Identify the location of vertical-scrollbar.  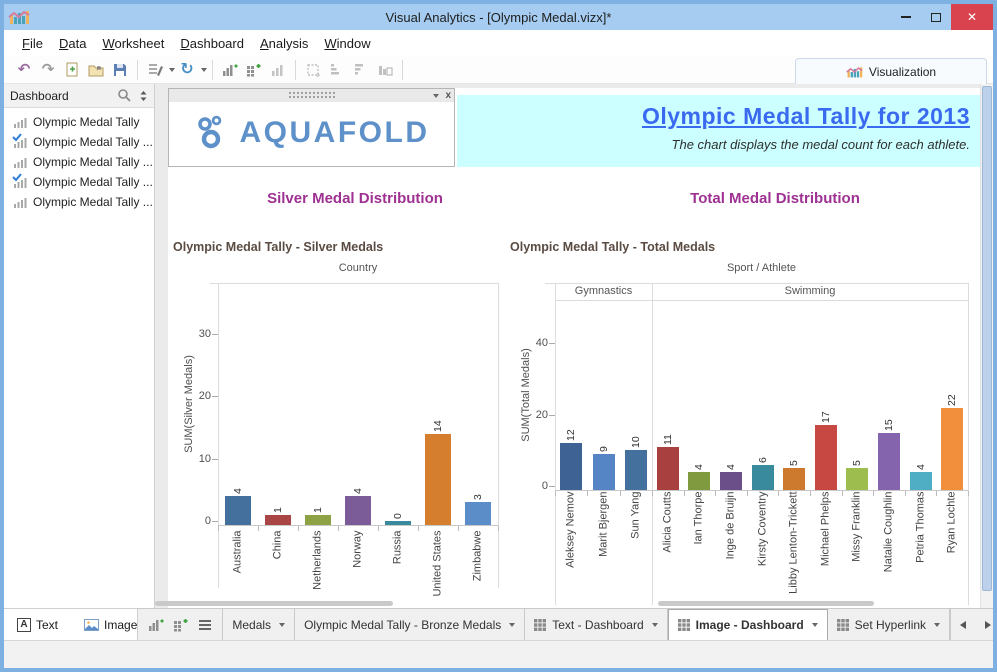
(986, 346).